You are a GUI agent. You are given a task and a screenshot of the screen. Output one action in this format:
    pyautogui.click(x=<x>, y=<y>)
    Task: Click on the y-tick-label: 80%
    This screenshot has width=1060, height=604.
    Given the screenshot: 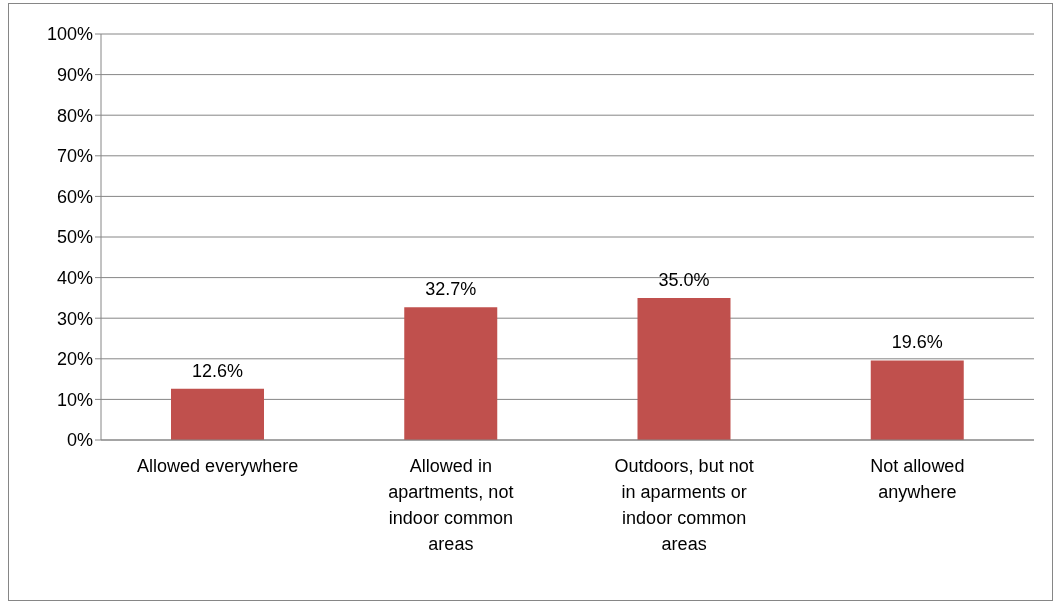 What is the action you would take?
    pyautogui.click(x=74, y=115)
    